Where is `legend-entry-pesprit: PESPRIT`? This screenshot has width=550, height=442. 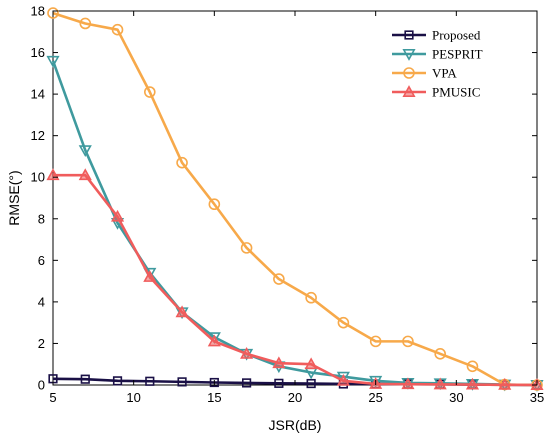
legend-entry-pesprit: PESPRIT is located at coordinates (437, 54).